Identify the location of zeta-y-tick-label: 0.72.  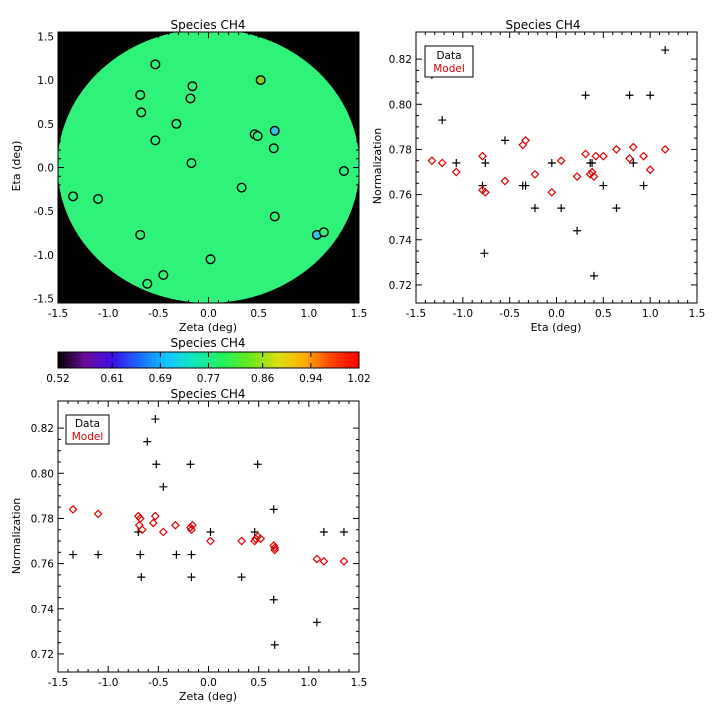
(42, 655).